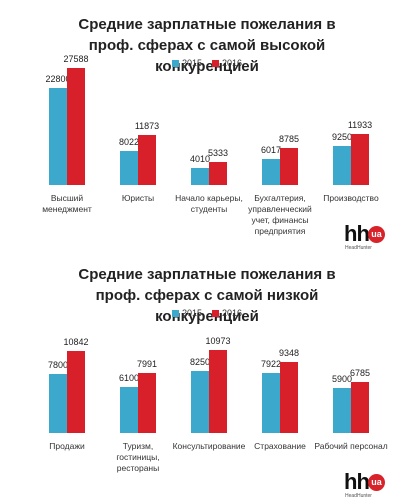 The width and height of the screenshot is (414, 500). I want to click on category-label: Юристы, so click(138, 198).